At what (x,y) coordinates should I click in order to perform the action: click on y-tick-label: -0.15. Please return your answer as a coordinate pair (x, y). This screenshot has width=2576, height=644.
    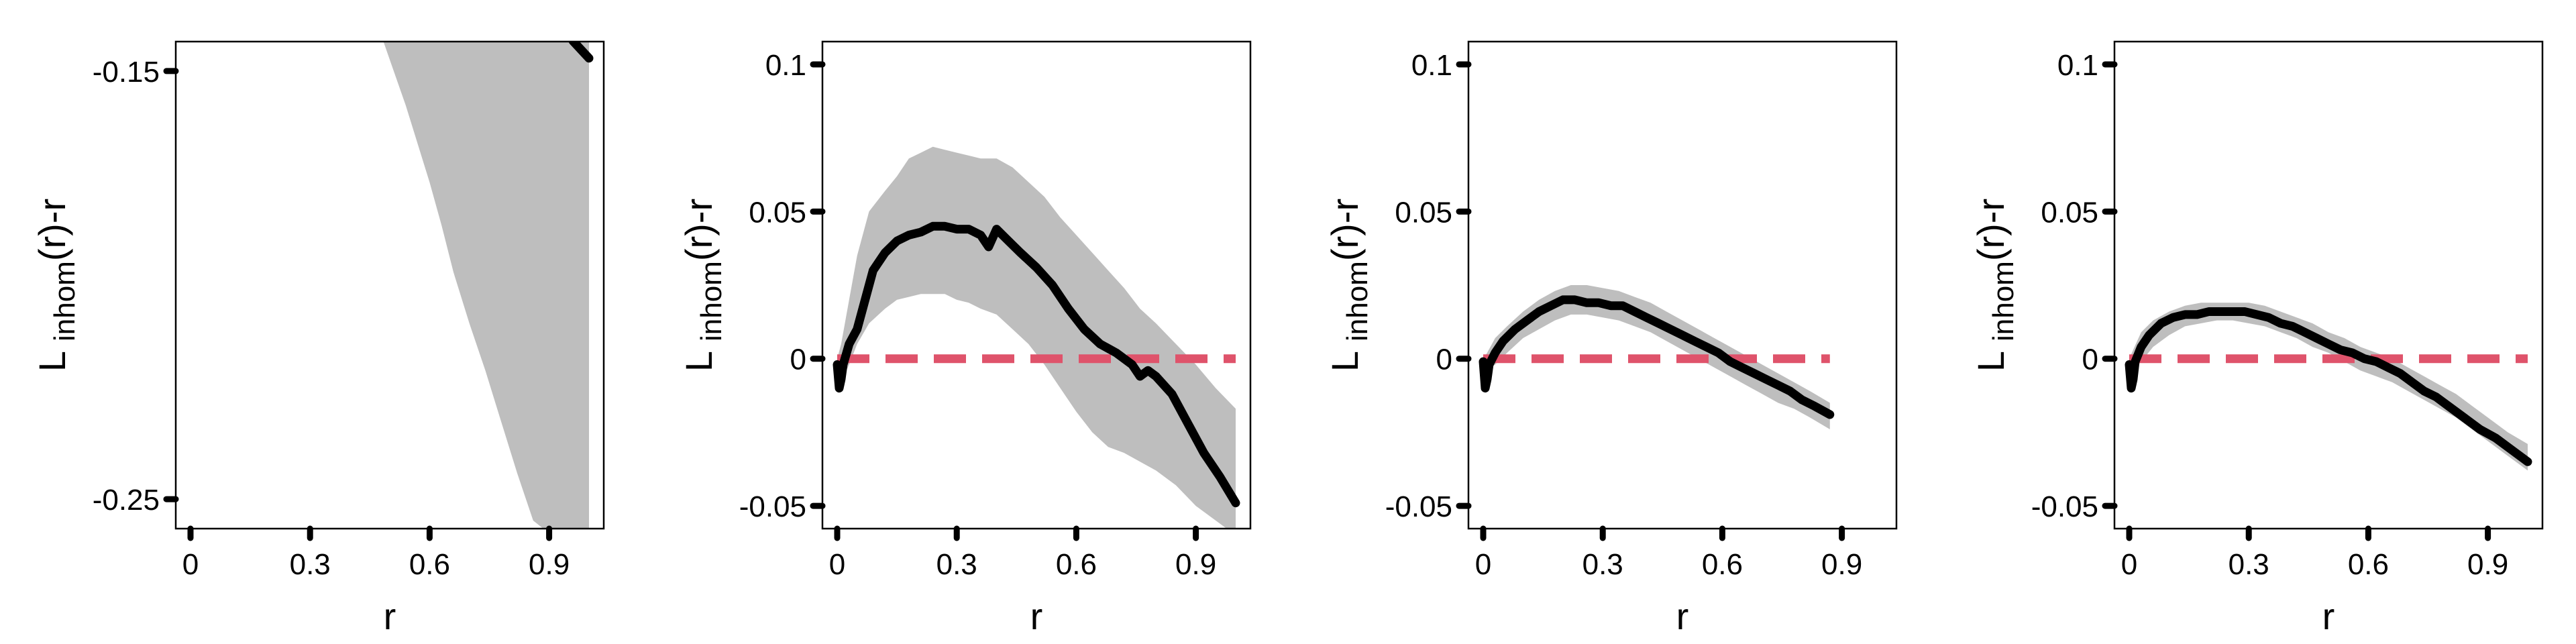
    Looking at the image, I should click on (126, 72).